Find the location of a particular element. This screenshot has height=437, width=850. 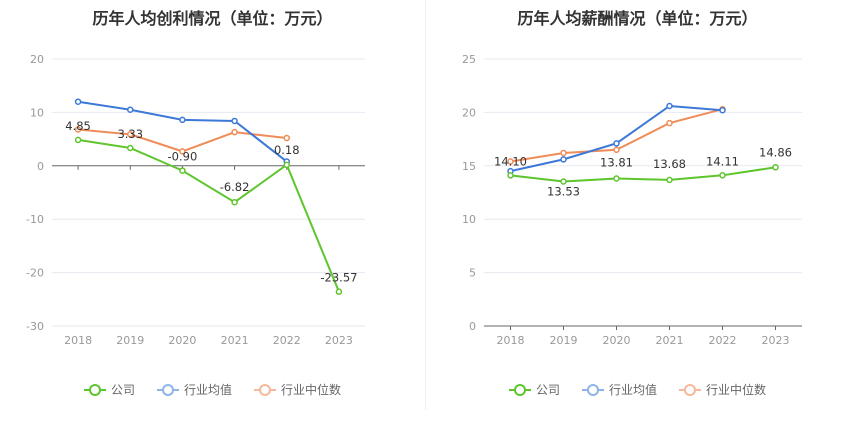

y-tick-label: 5 is located at coordinates (472, 273).